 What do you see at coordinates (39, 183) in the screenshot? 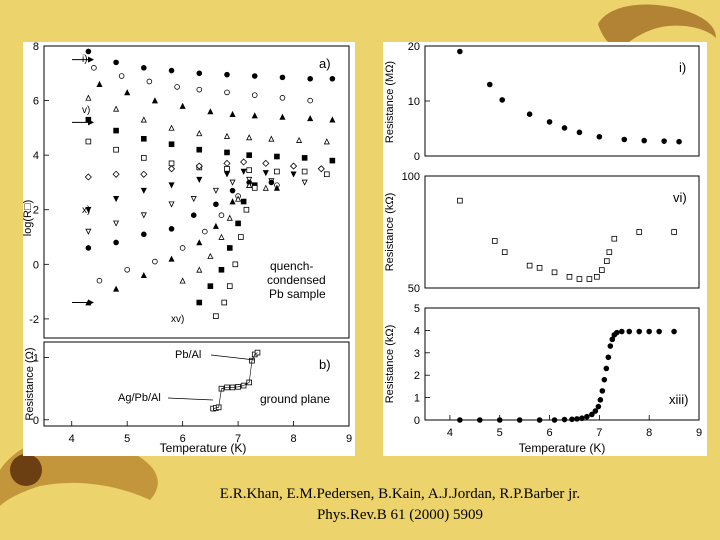
I see `chart-a-ticks: -2 0 2 4 6 8` at bounding box center [39, 183].